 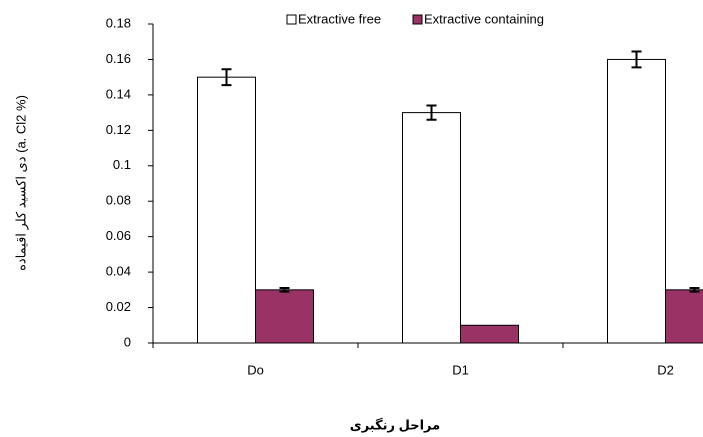 I want to click on y-tick-label: 0.1, so click(x=122, y=164).